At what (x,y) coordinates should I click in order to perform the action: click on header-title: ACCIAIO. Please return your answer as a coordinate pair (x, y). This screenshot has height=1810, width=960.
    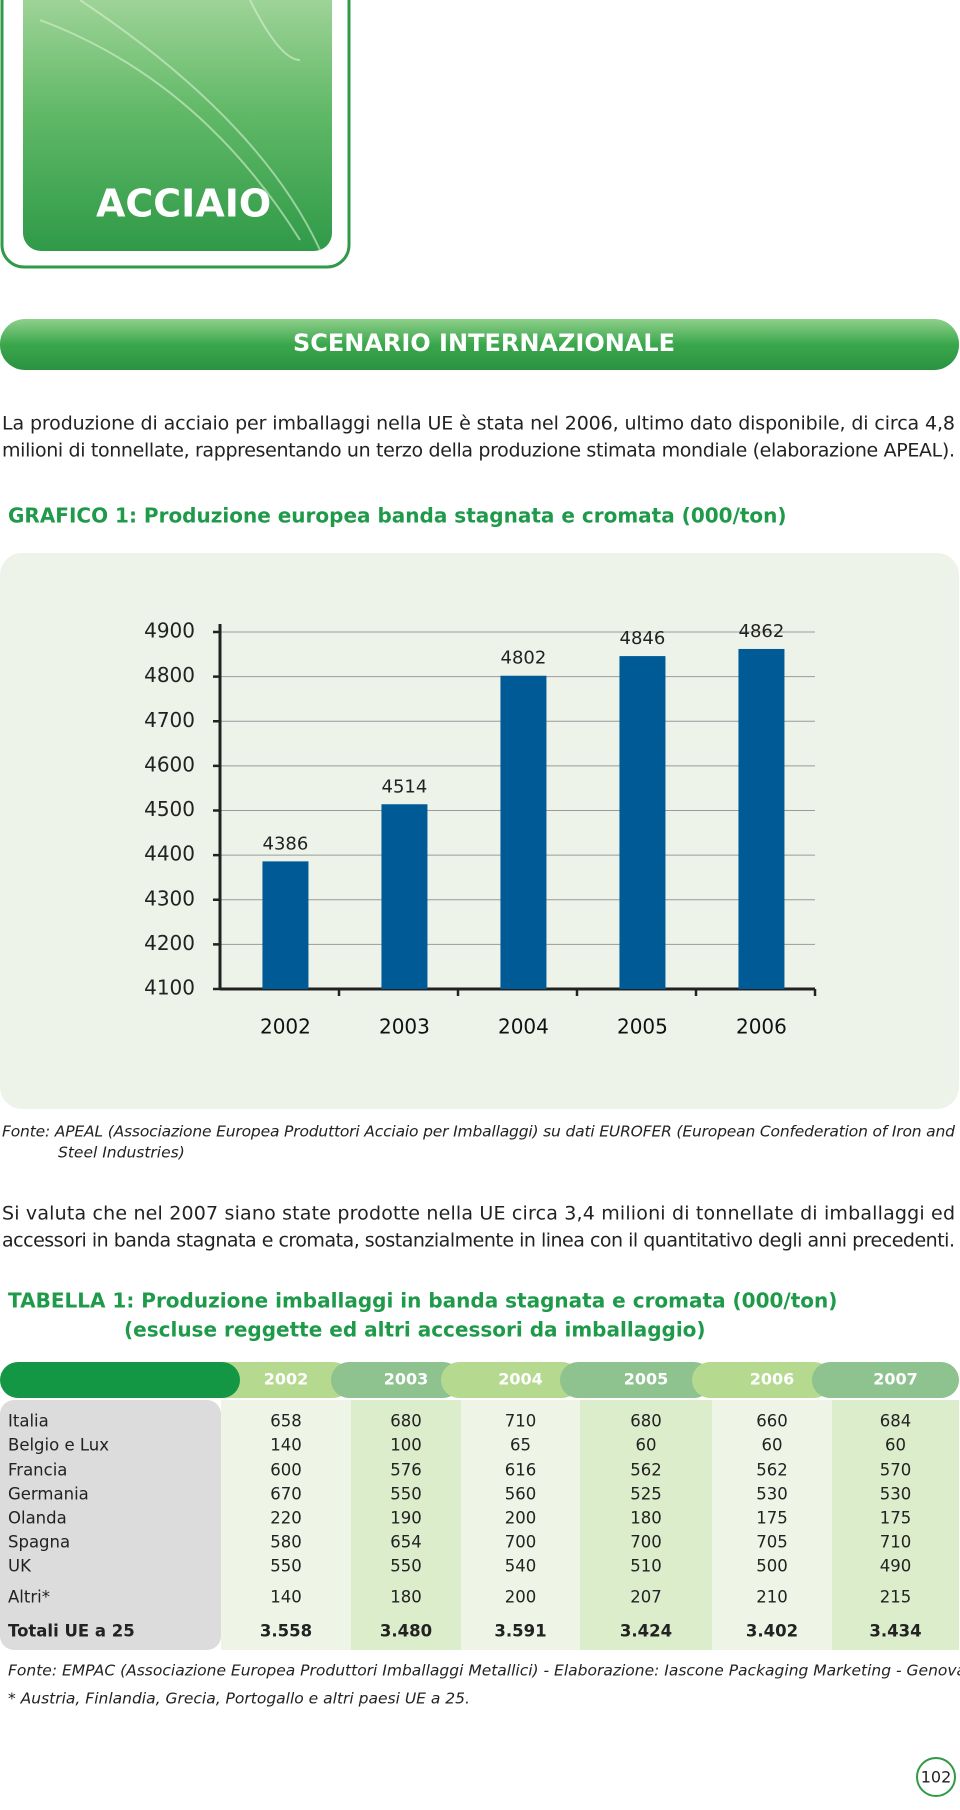
    Looking at the image, I should click on (183, 204).